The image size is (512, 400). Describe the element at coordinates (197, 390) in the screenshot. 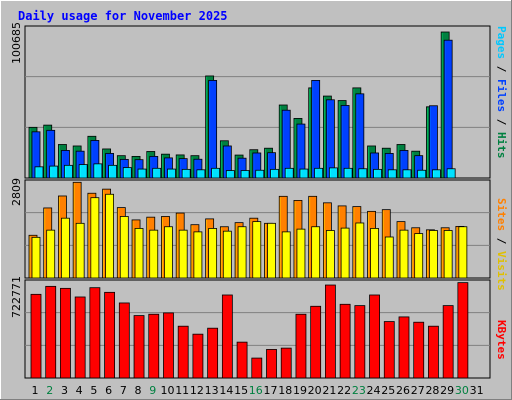

I see `x-tick-label-12: 12` at that location.